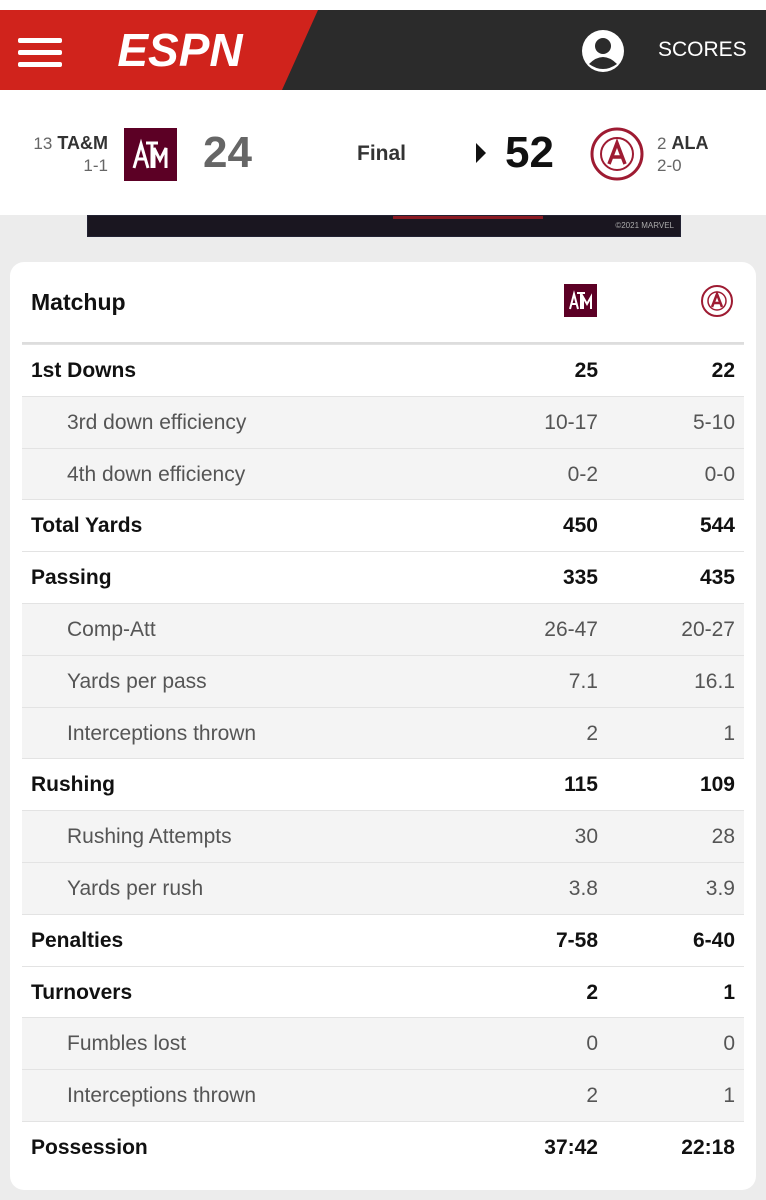 The width and height of the screenshot is (766, 1200). Describe the element at coordinates (713, 422) in the screenshot. I see `home-value: 5-10` at that location.